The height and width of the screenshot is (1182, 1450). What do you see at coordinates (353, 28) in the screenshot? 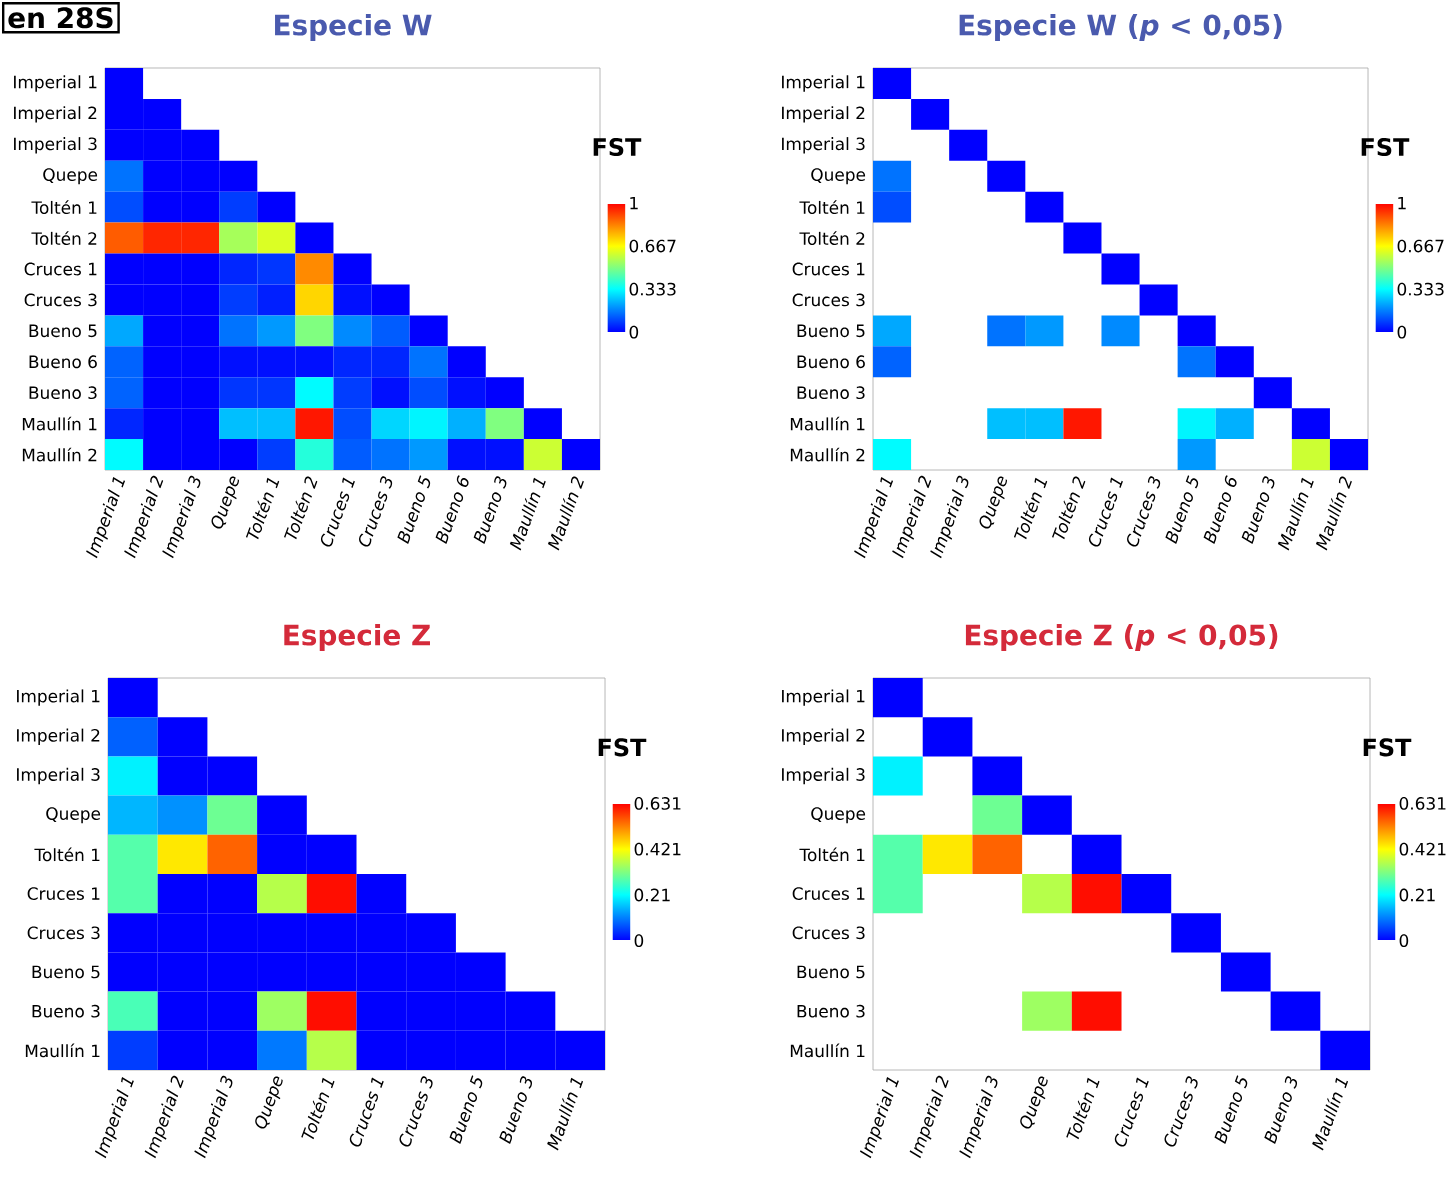
I see `chart-title: Especie W` at bounding box center [353, 28].